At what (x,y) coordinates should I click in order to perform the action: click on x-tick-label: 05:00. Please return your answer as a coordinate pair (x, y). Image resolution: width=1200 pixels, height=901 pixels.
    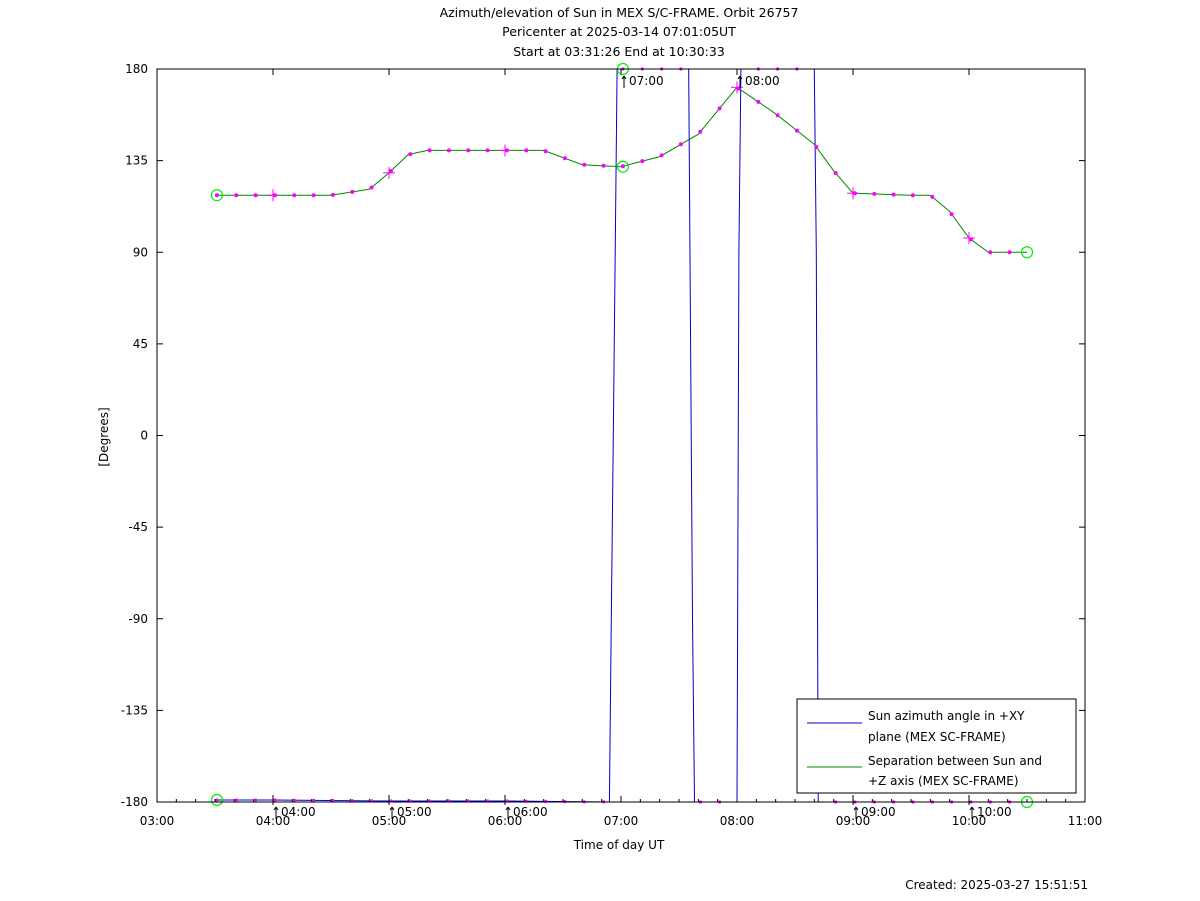
    Looking at the image, I should click on (389, 821).